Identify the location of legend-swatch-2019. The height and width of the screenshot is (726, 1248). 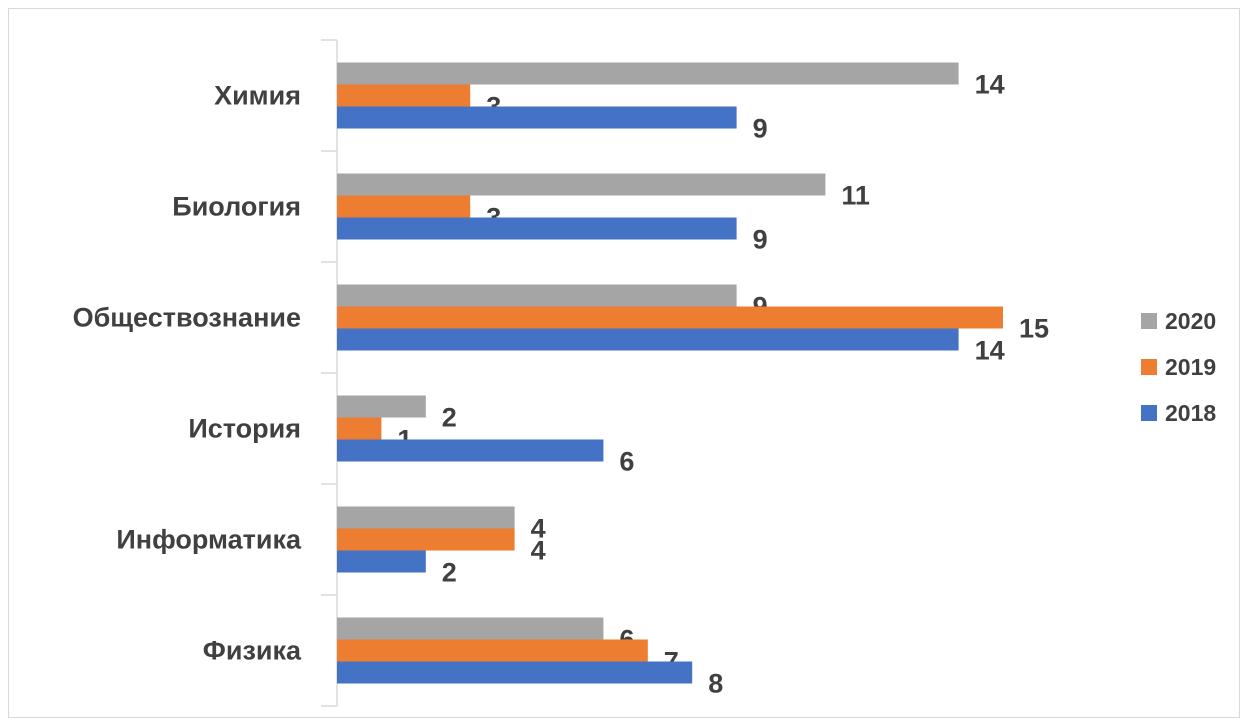
(1149, 367).